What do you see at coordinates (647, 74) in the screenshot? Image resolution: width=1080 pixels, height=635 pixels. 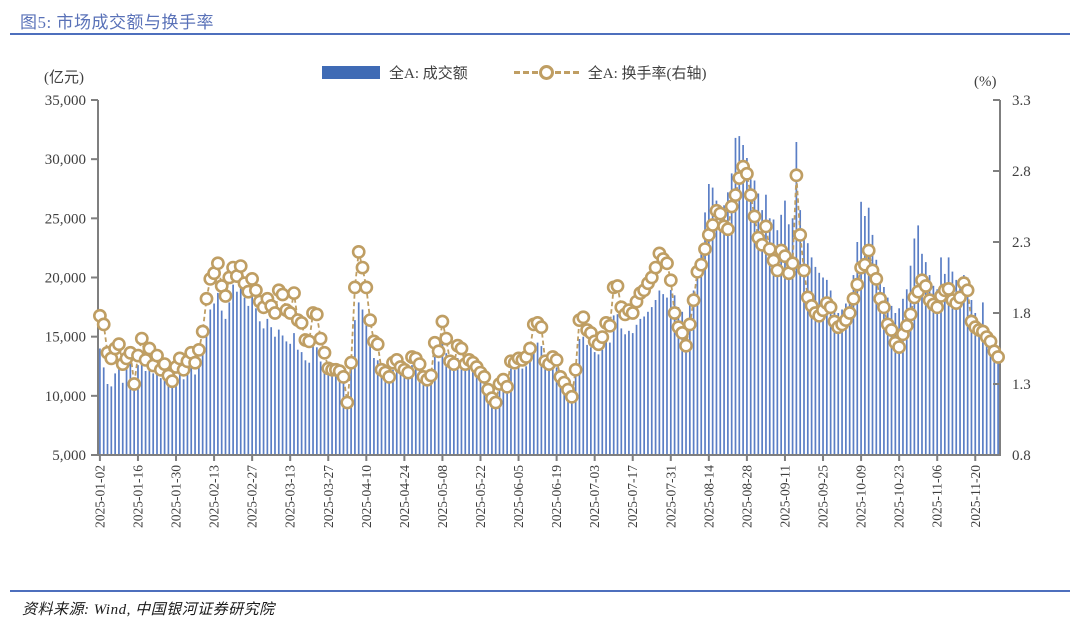 I see `legend-turnover-label: 全A: 换手率(右轴)` at bounding box center [647, 74].